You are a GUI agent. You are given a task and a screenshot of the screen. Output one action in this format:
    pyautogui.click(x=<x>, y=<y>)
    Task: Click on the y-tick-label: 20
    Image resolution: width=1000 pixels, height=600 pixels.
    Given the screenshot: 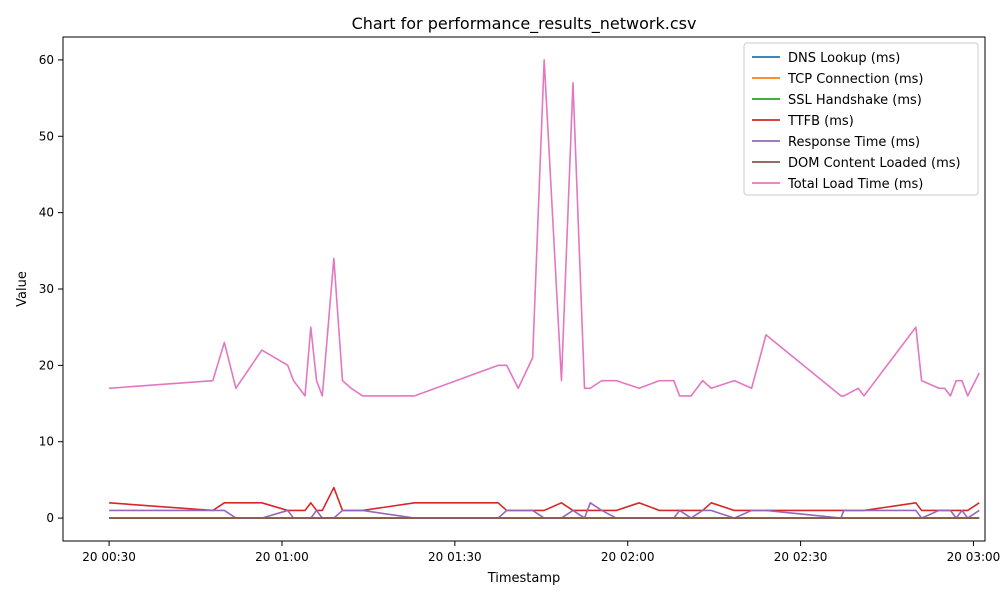 What is the action you would take?
    pyautogui.click(x=46, y=365)
    